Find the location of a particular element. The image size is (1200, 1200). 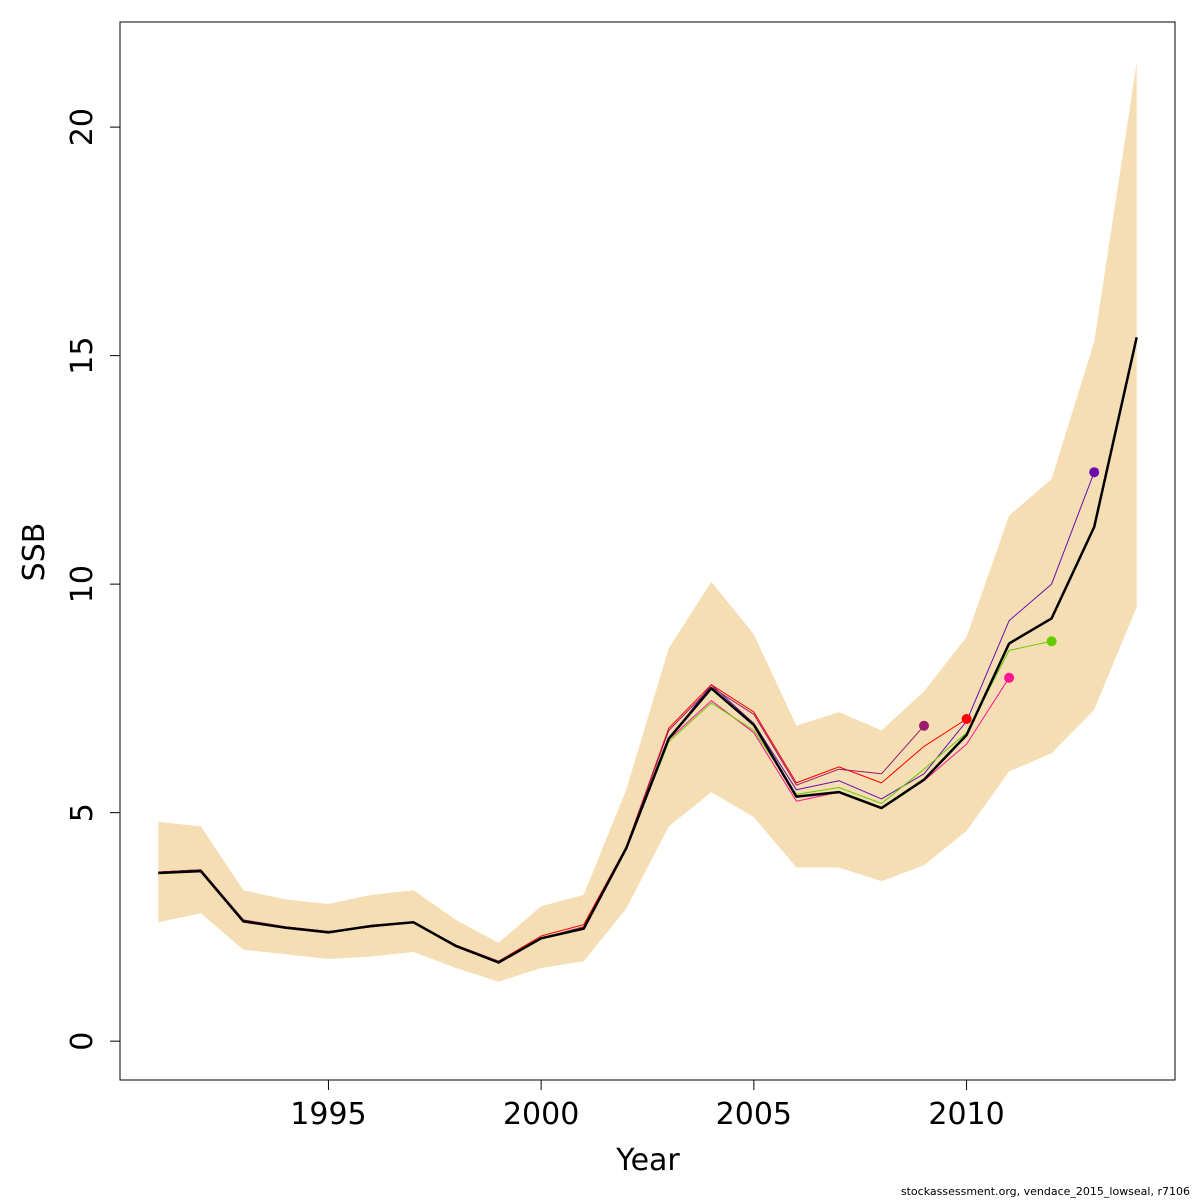

x-tick-label: 1995 is located at coordinates (328, 1114).